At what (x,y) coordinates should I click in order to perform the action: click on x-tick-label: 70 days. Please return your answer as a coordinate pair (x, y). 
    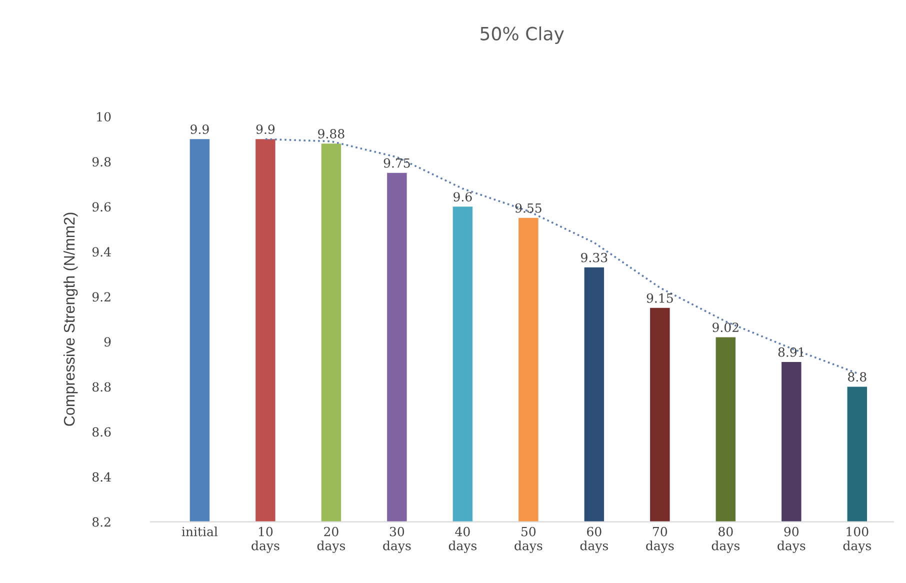
    Looking at the image, I should click on (660, 539).